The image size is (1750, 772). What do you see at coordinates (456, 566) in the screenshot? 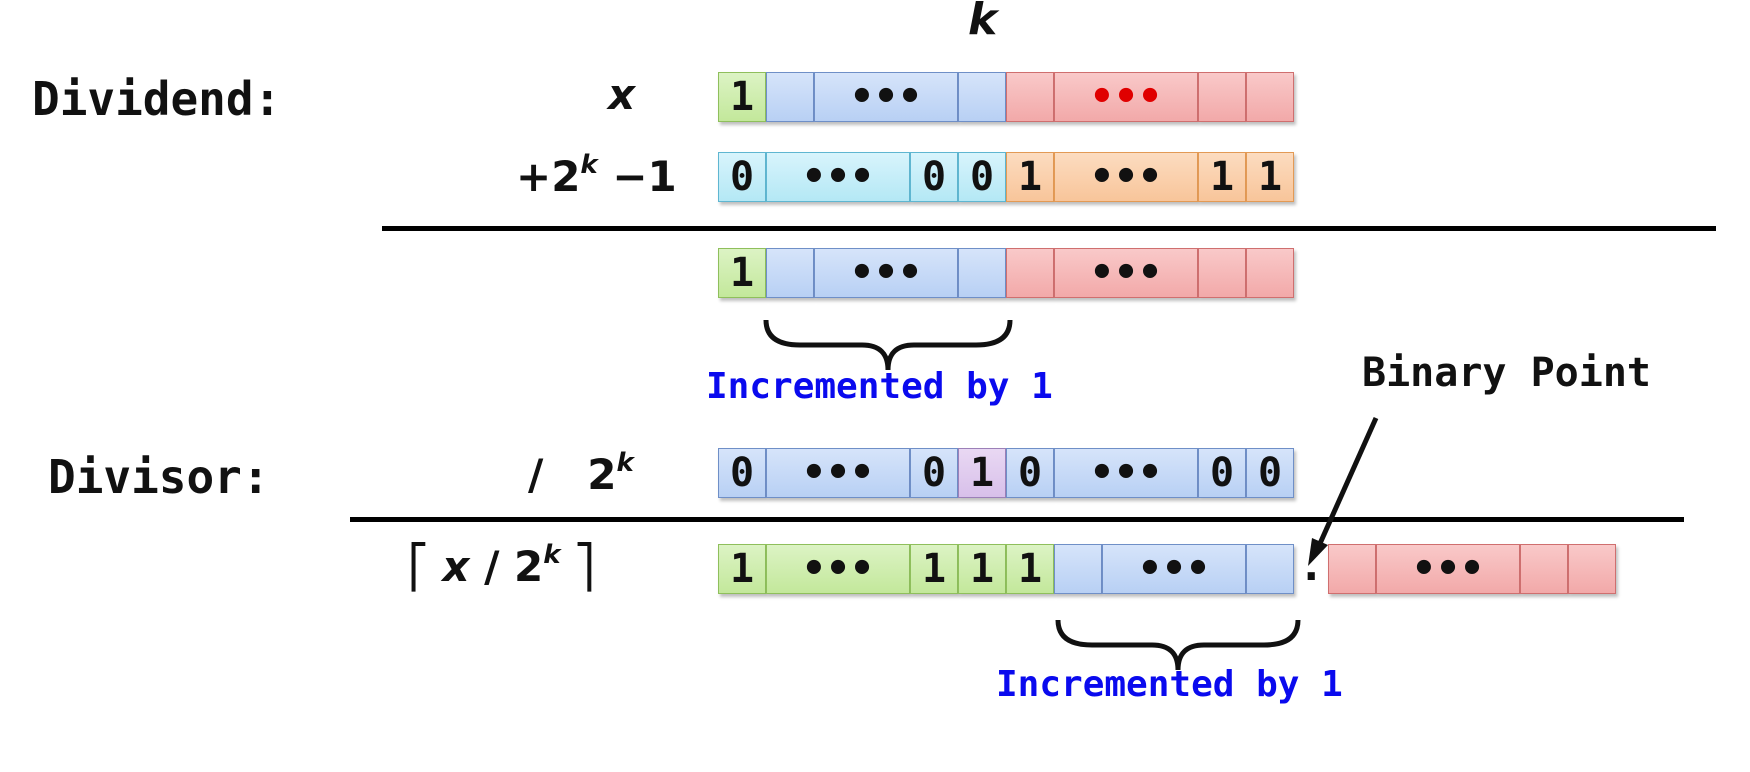
I see `ceil-x: x` at bounding box center [456, 566].